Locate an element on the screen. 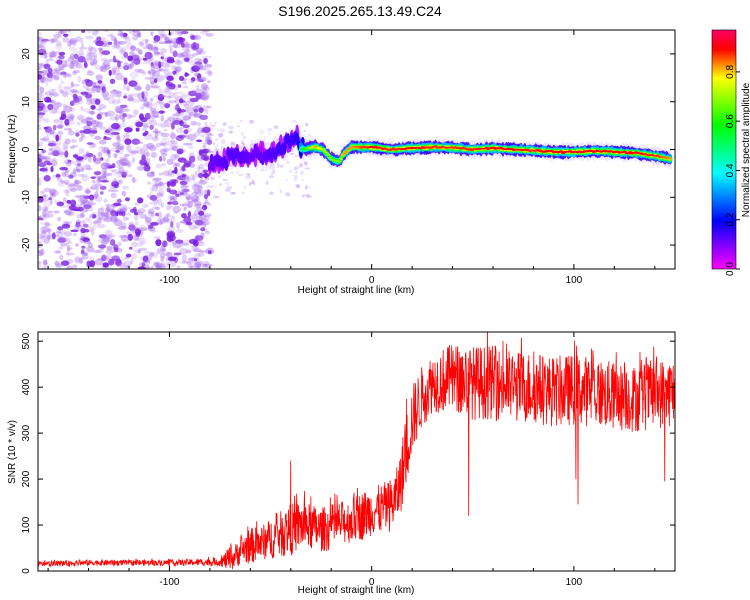 This screenshot has height=600, width=750. colorbar-tick-label: 0.6 is located at coordinates (730, 121).